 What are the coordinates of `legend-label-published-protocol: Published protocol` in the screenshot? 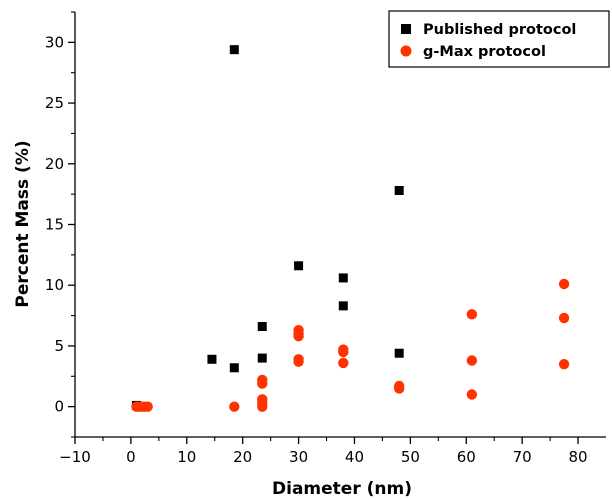 It's located at (499, 30).